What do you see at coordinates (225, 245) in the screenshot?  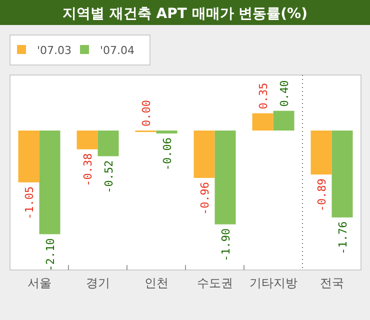 I see `data-label: -1.90` at bounding box center [225, 245].